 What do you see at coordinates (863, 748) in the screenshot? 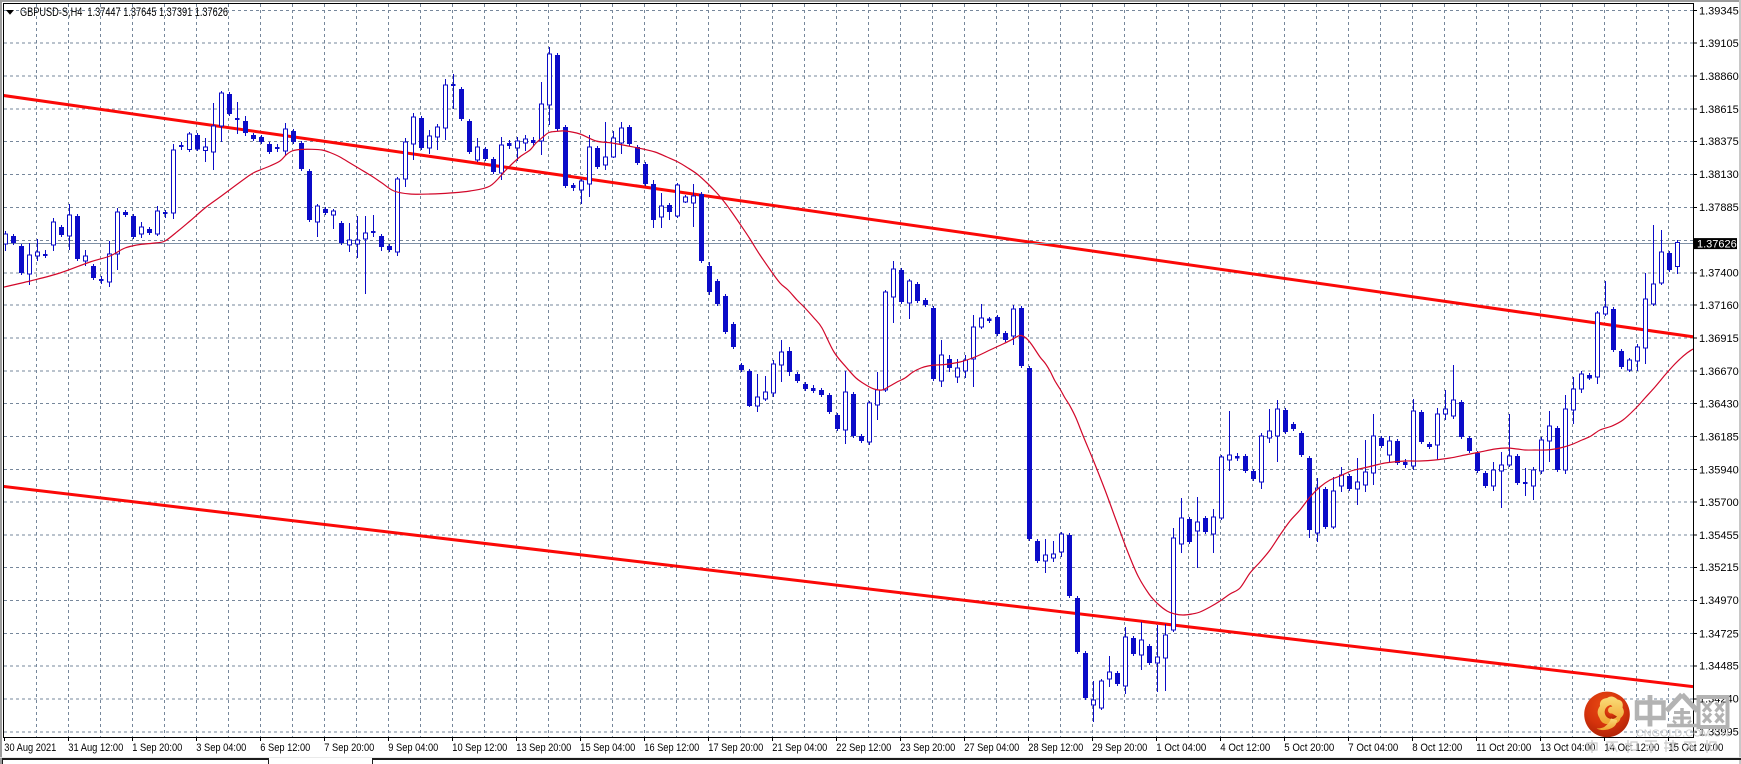
I see `svg-text: 22 Sep 12:00` at bounding box center [863, 748].